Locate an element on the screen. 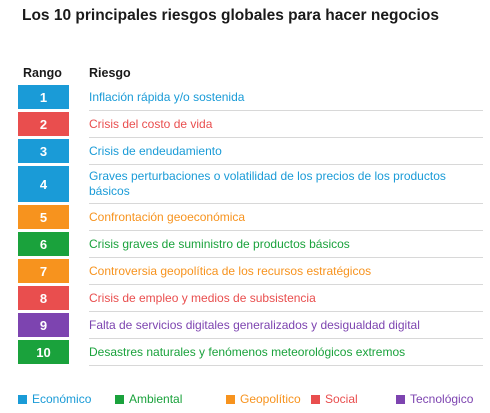  legend-label: Tecnológico is located at coordinates (442, 399).